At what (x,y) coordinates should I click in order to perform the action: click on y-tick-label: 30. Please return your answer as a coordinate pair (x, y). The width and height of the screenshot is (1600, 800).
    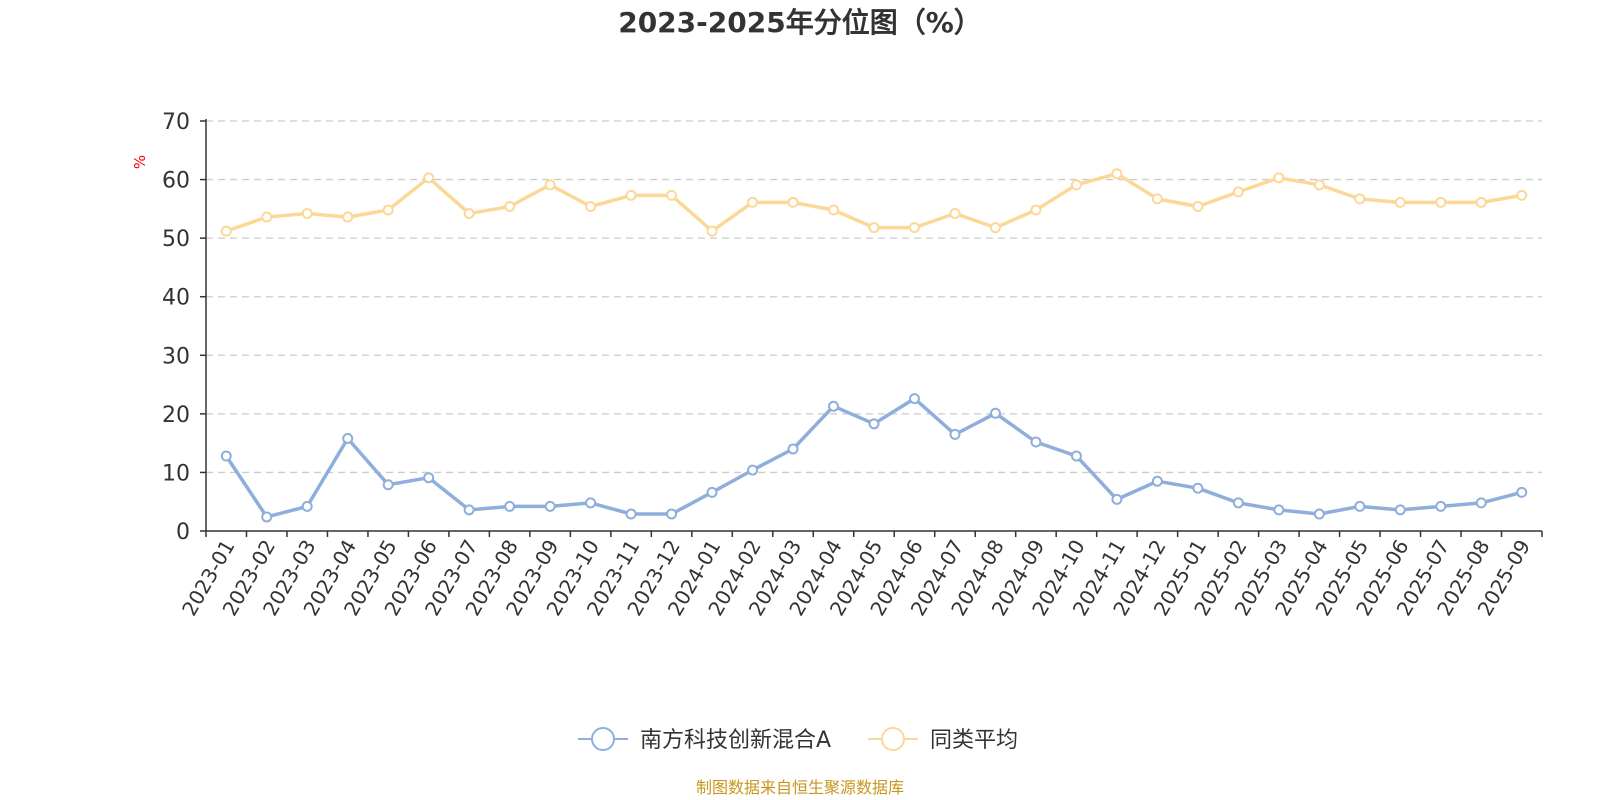
    Looking at the image, I should click on (176, 356).